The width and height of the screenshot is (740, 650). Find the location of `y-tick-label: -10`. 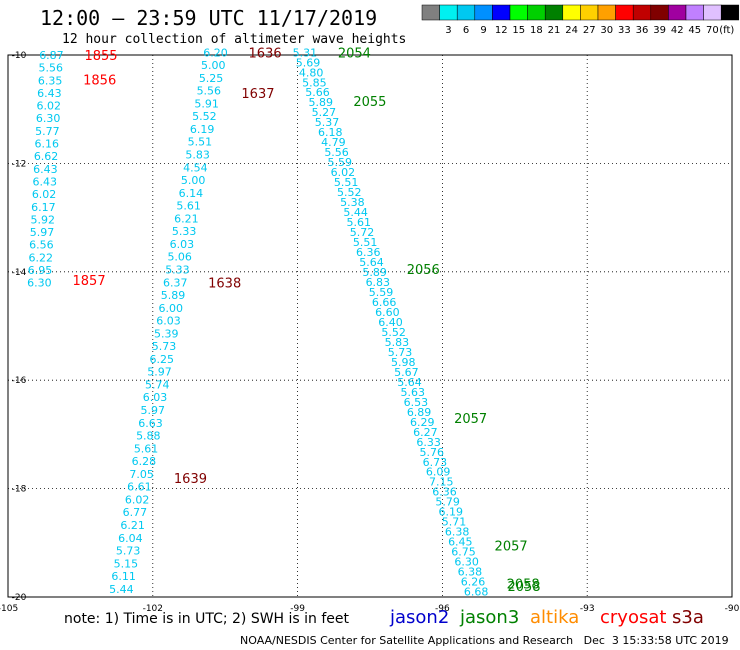

y-tick-label: -10 is located at coordinates (19, 56).